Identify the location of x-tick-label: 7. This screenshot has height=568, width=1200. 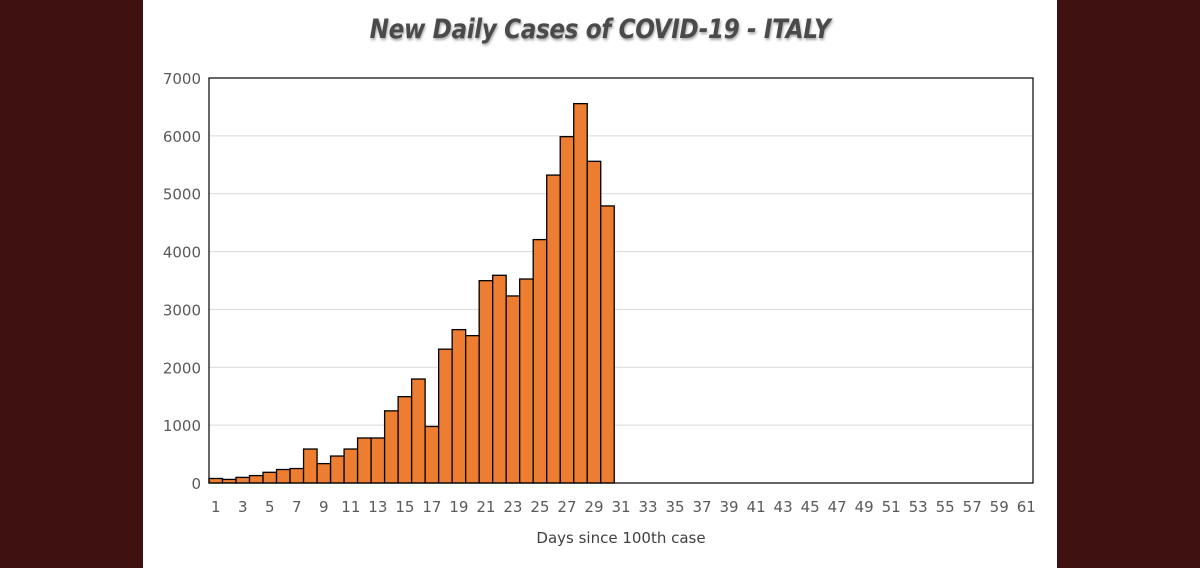
(297, 507).